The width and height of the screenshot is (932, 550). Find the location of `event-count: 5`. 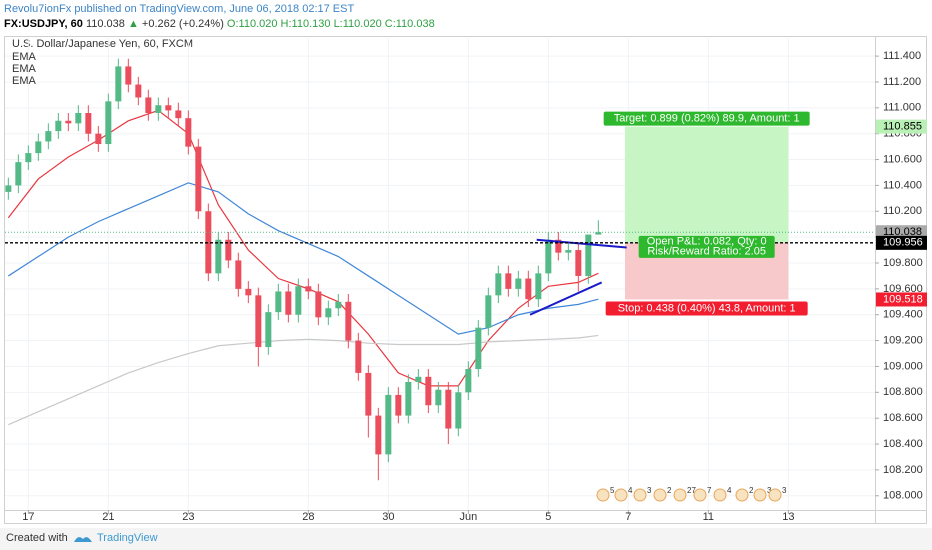

event-count: 5 is located at coordinates (612, 490).